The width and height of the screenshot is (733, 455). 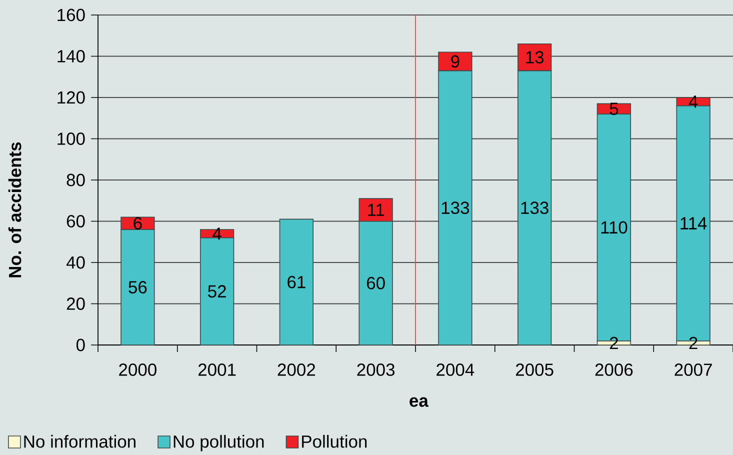 I want to click on x-tick-label: 2007, so click(x=693, y=370).